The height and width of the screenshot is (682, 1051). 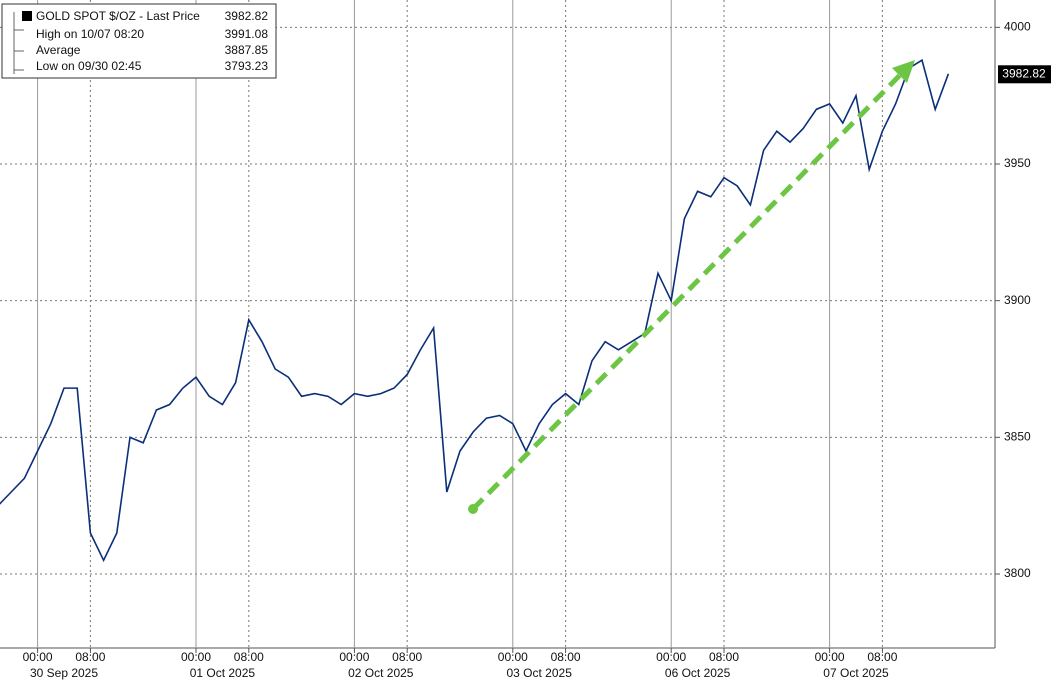 I want to click on legend-glyph, so click(x=18, y=43).